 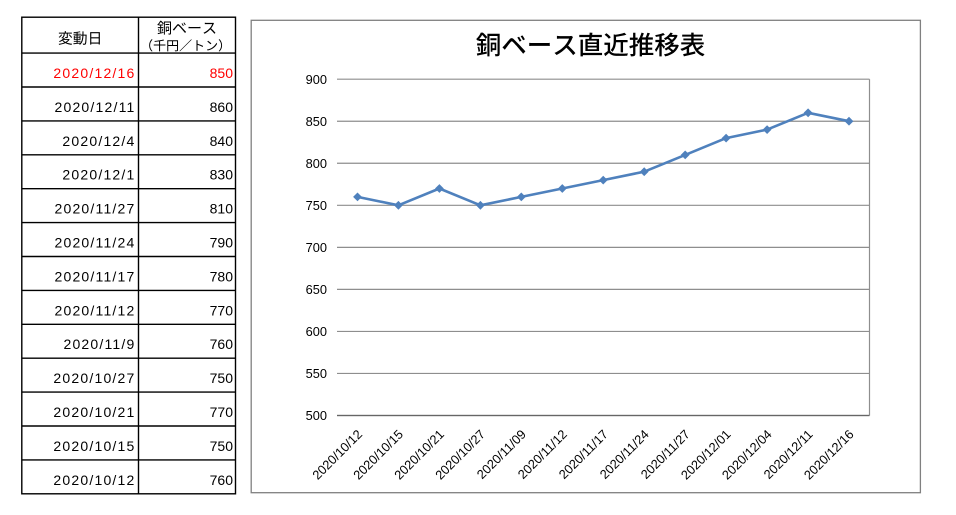 I want to click on svg-text: 2020/11/27, so click(x=94, y=209).